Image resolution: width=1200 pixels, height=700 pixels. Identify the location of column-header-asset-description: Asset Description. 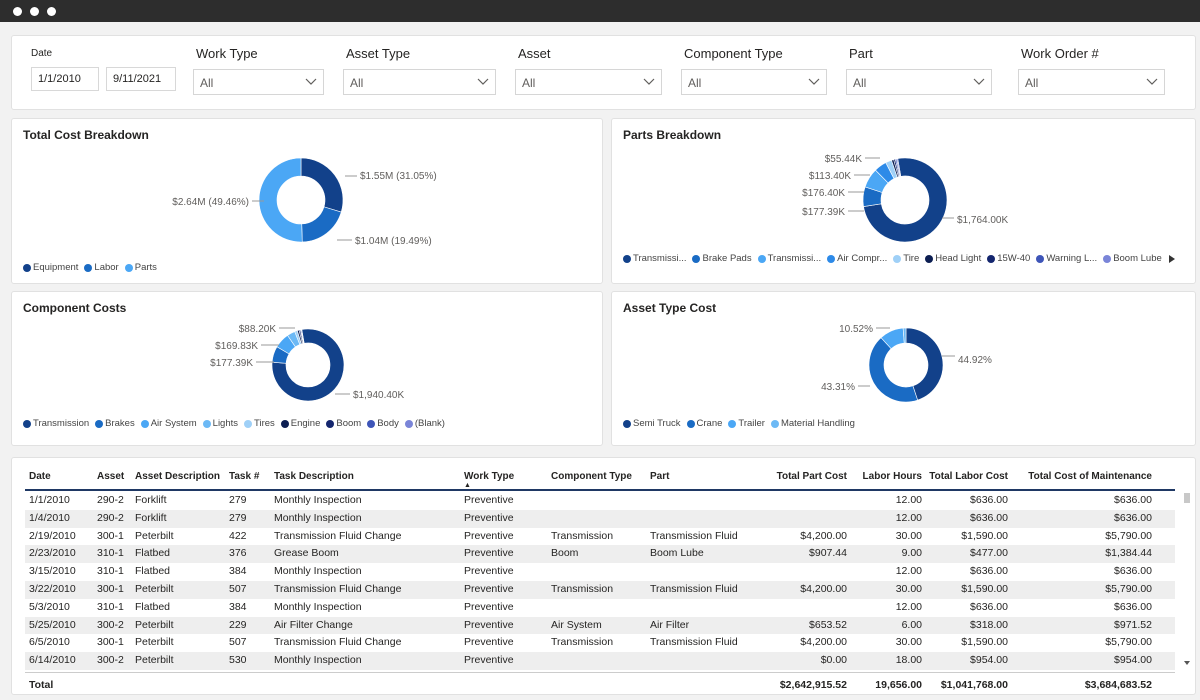
(178, 476).